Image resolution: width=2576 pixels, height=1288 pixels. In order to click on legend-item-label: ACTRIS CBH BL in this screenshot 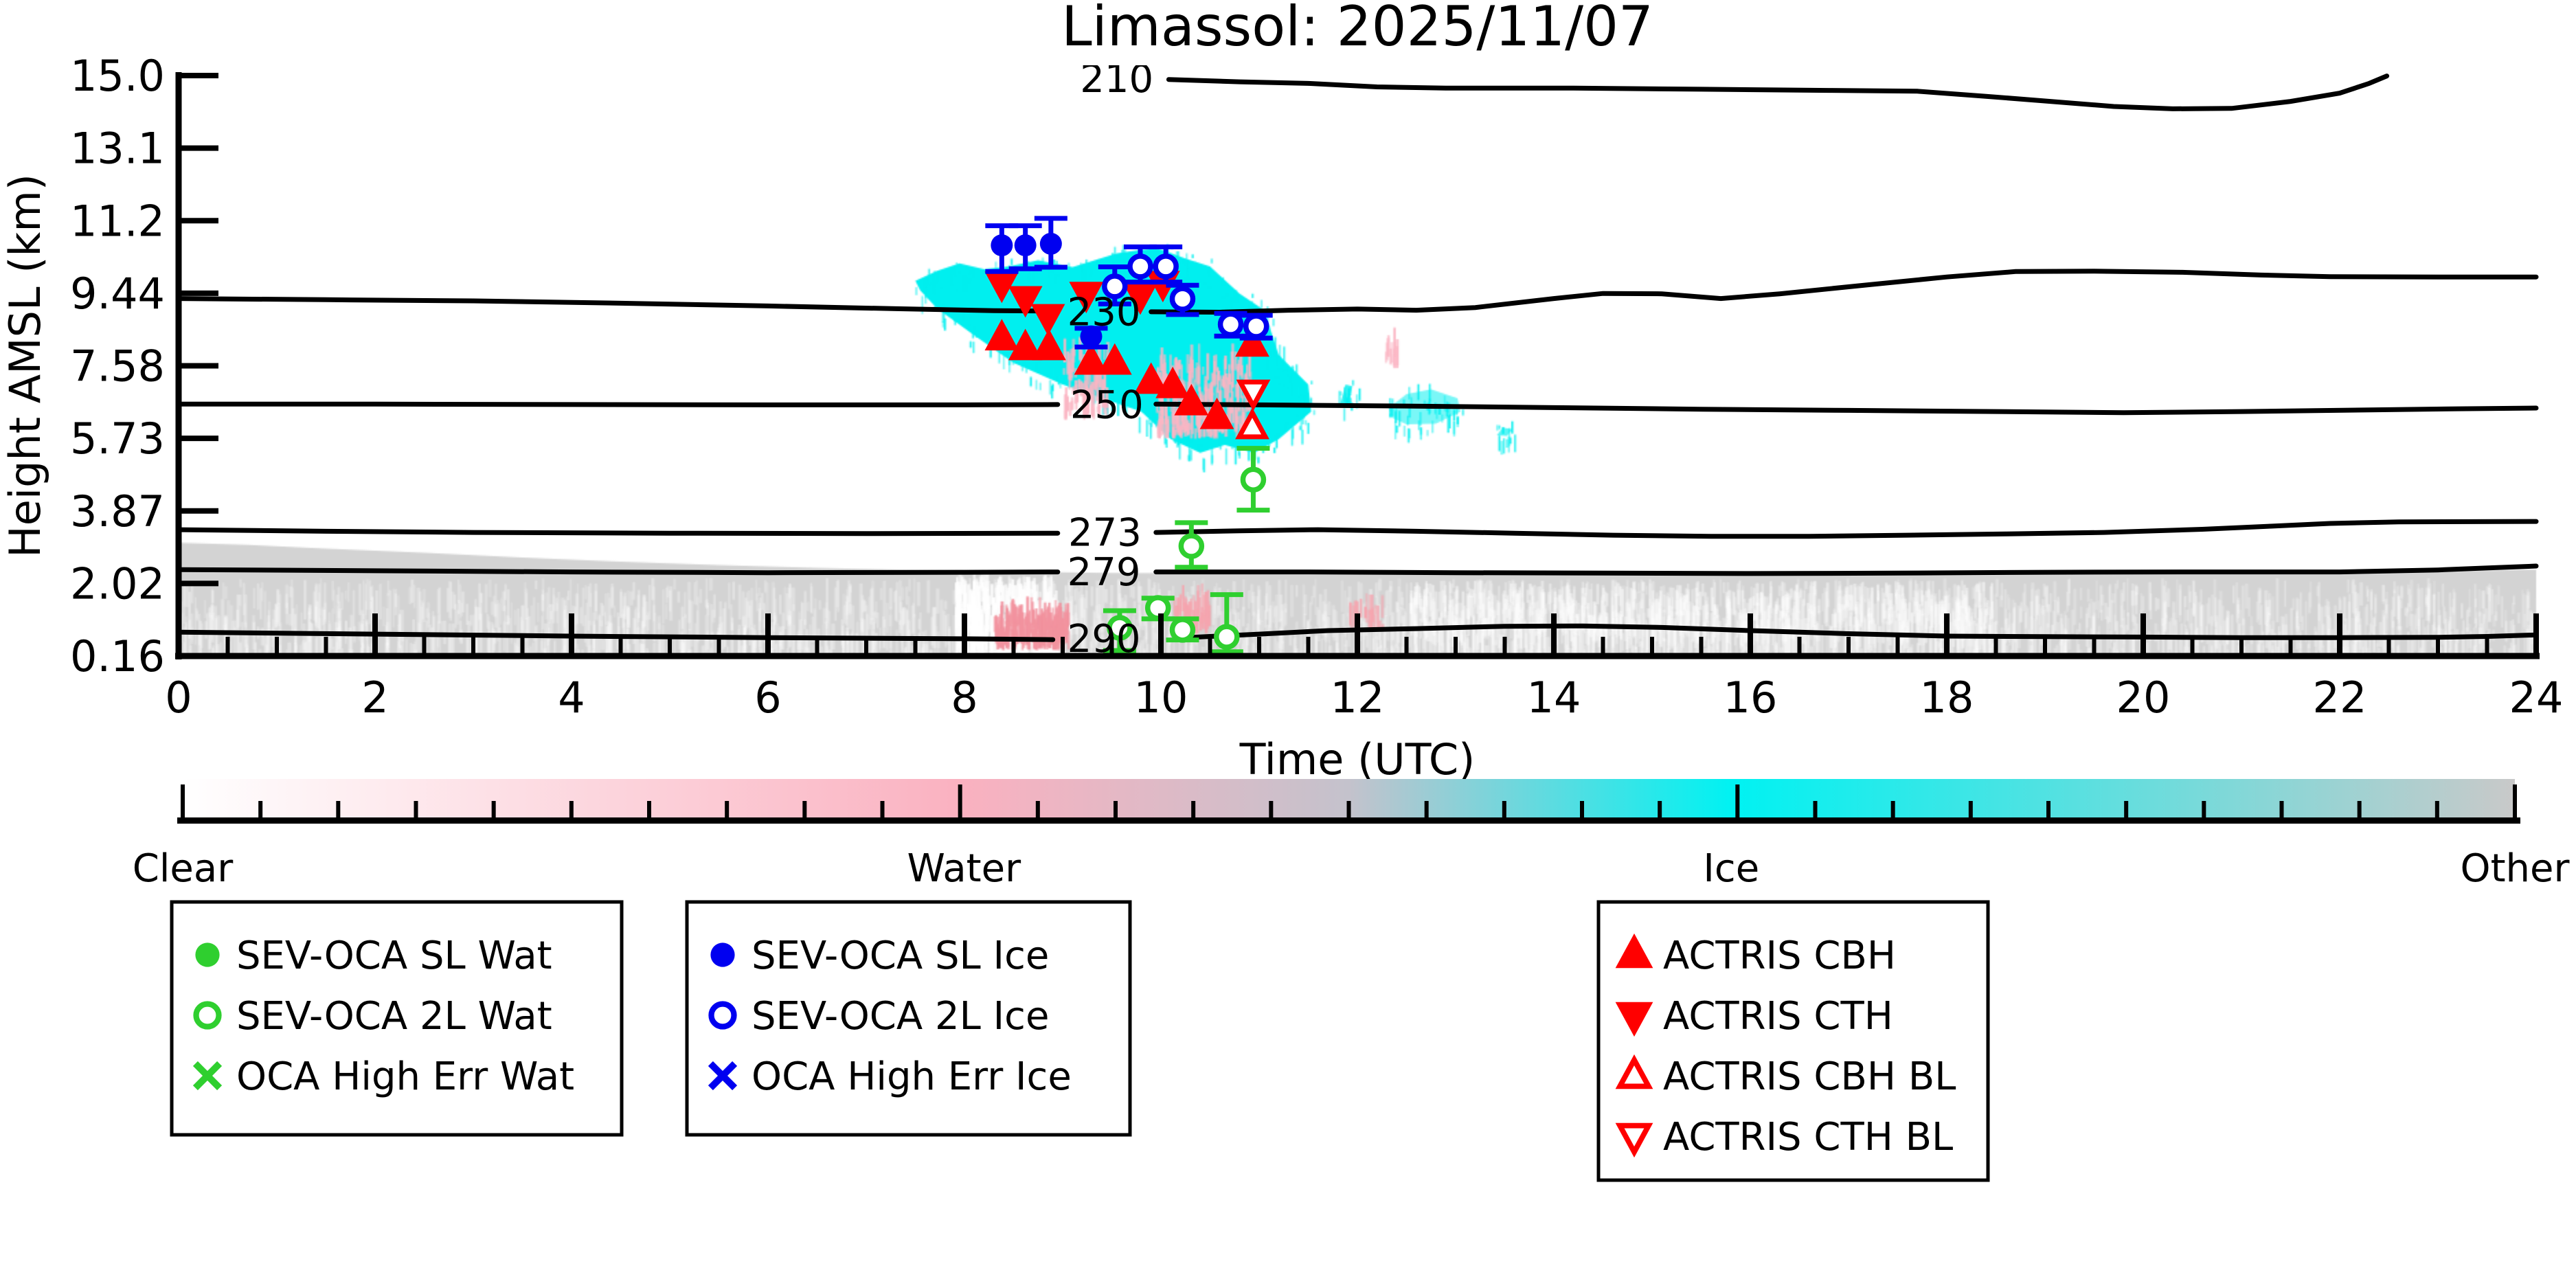, I will do `click(1809, 1076)`.